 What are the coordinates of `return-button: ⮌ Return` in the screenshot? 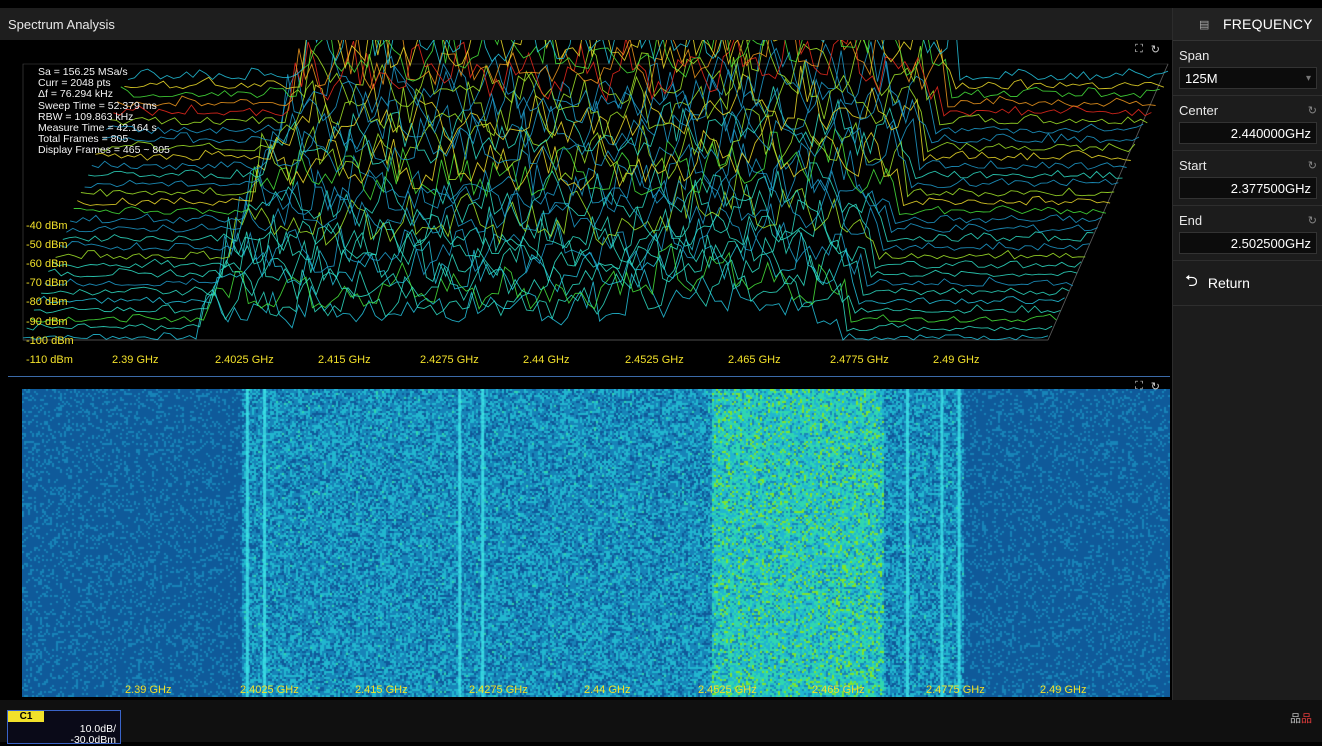 It's located at (1247, 283).